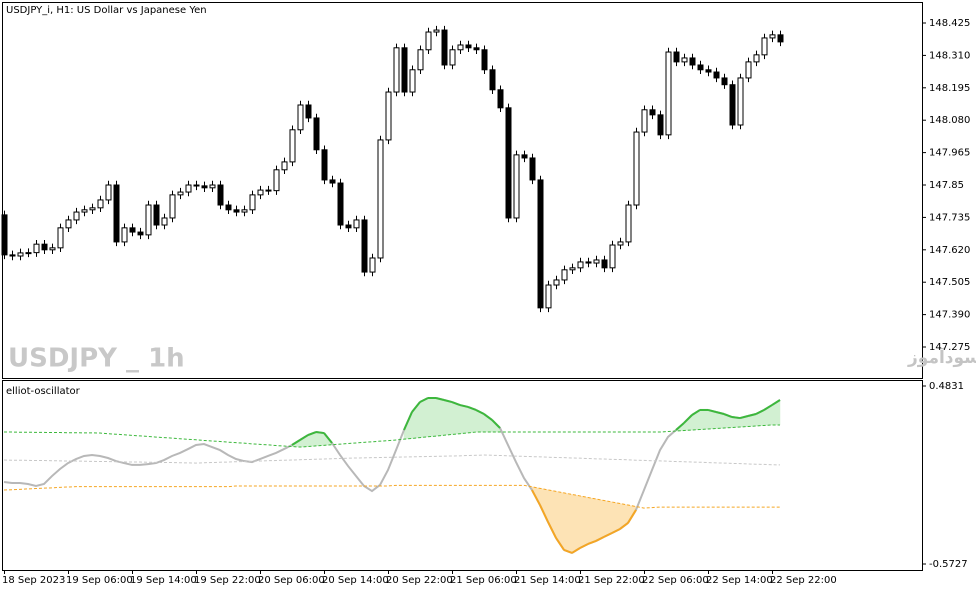  Describe the element at coordinates (949, 88) in the screenshot. I see `y-tick-label: 148.195` at that location.